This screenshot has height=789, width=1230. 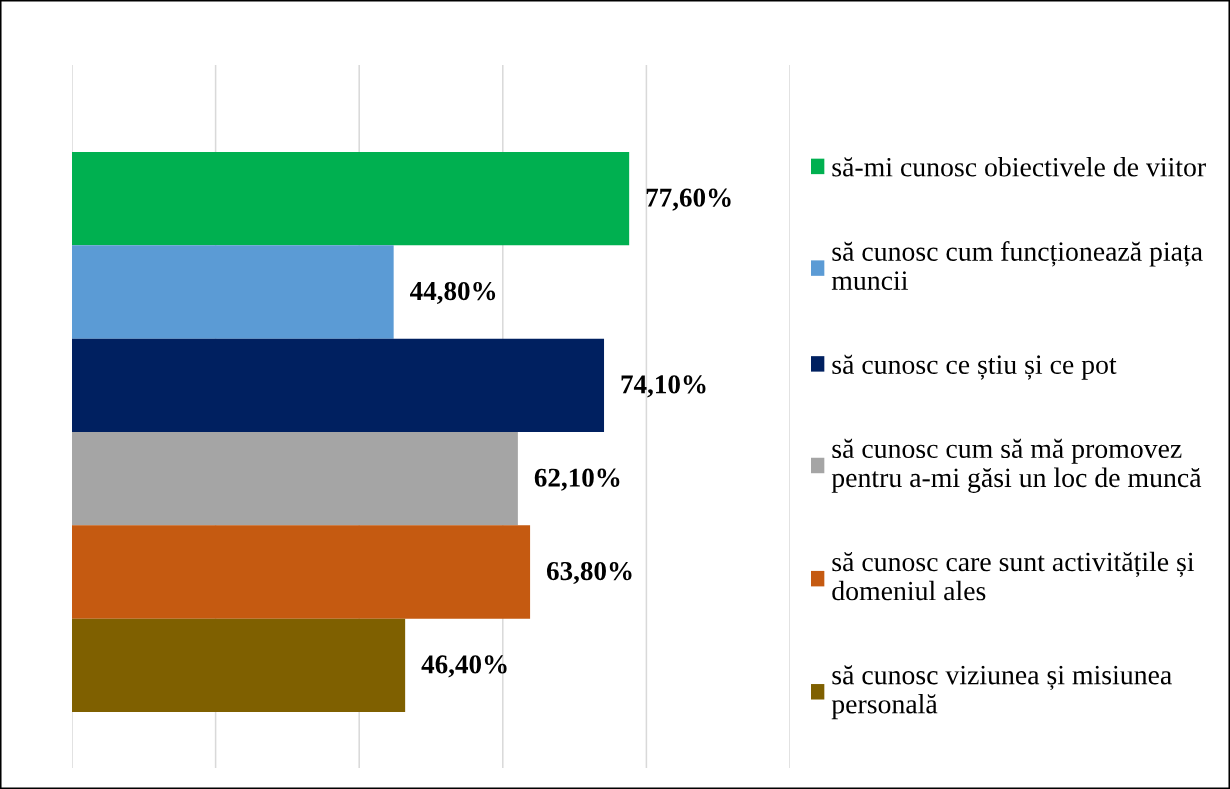 What do you see at coordinates (1013, 576) in the screenshot?
I see `legend-label: să cunosc care sunt activitățile și domeniul ales` at bounding box center [1013, 576].